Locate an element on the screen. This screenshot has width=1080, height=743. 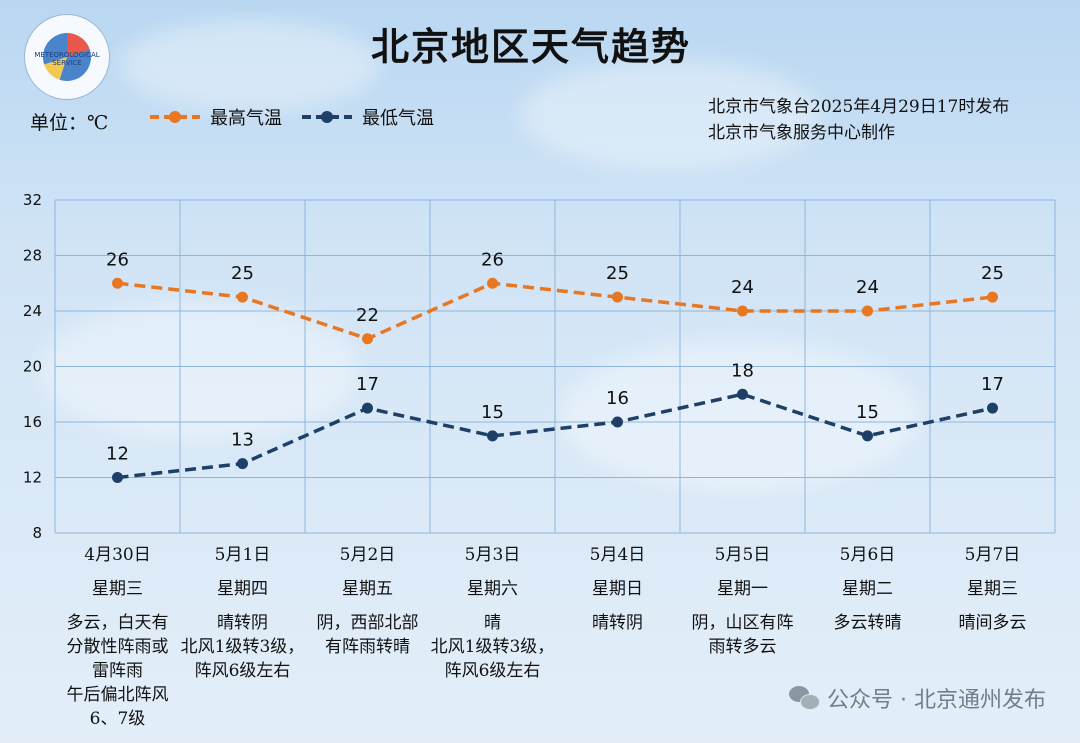
day-column: 5月2日星期五阴，西部北部 有阵雨转晴 is located at coordinates (367, 599).